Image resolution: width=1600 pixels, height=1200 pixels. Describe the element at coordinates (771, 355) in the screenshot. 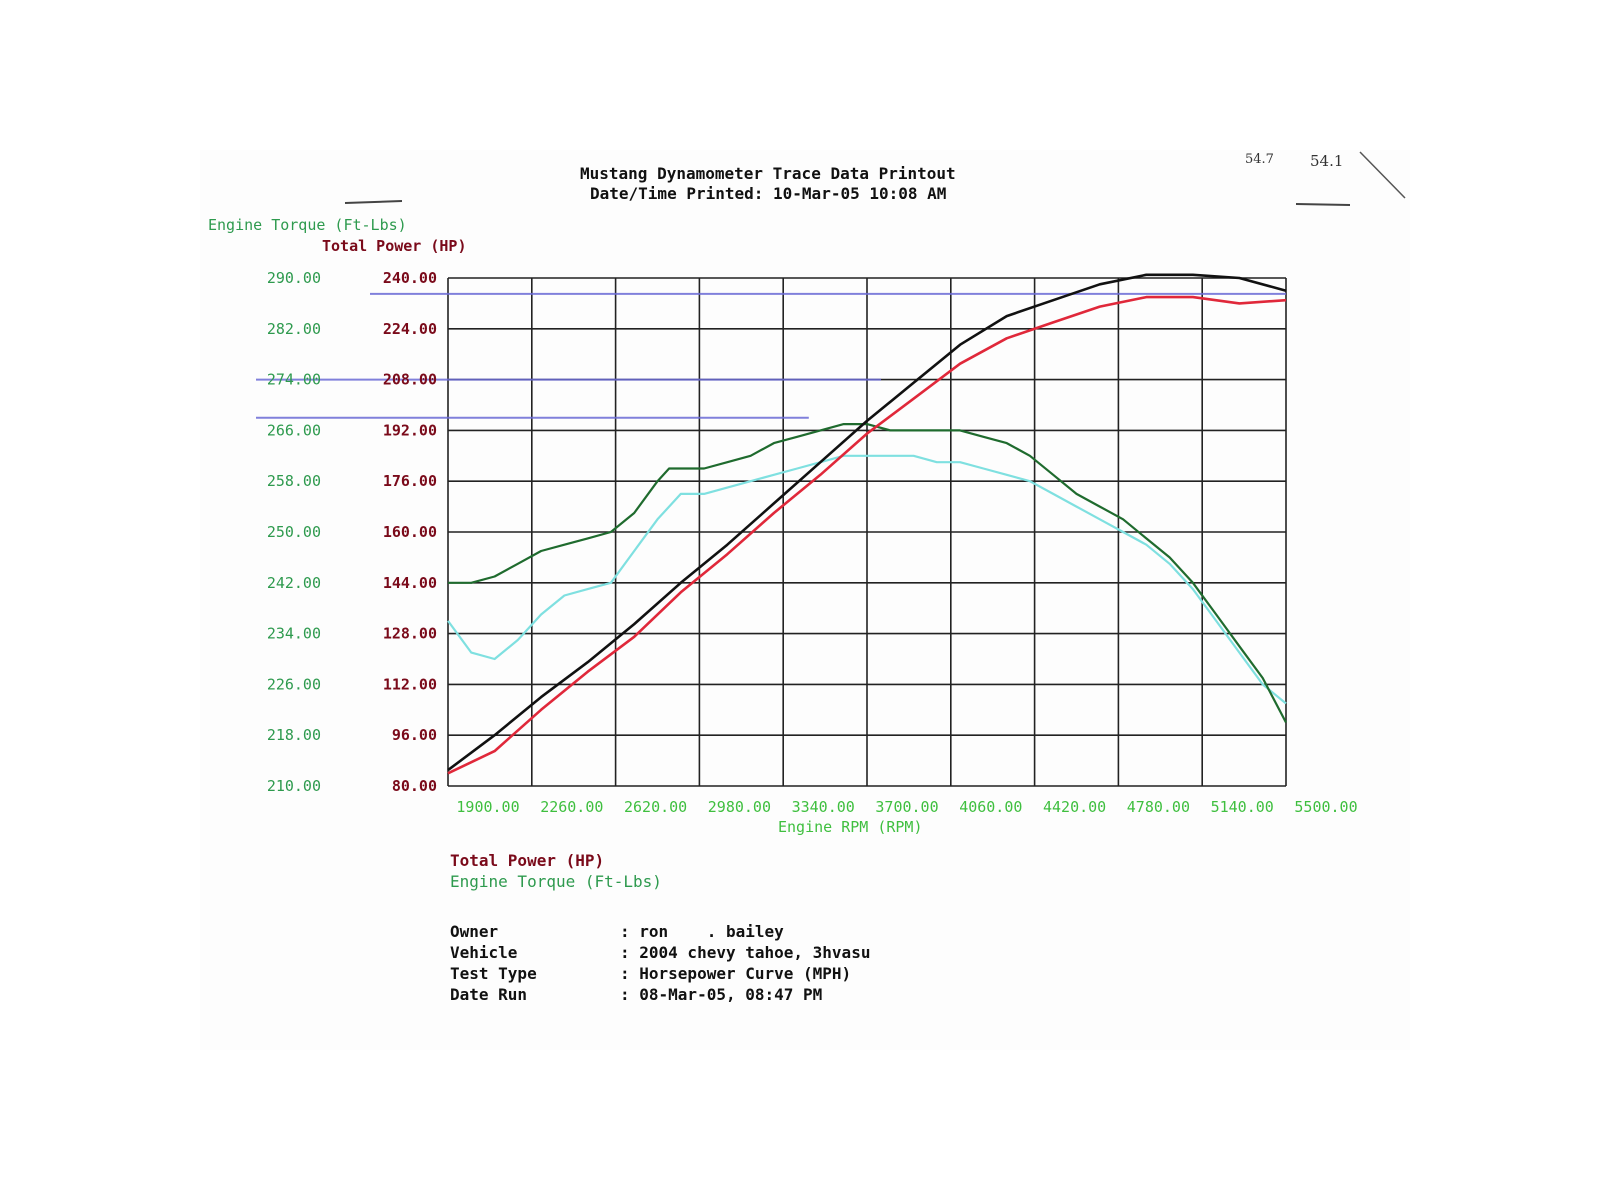

I see `reference-lines` at that location.